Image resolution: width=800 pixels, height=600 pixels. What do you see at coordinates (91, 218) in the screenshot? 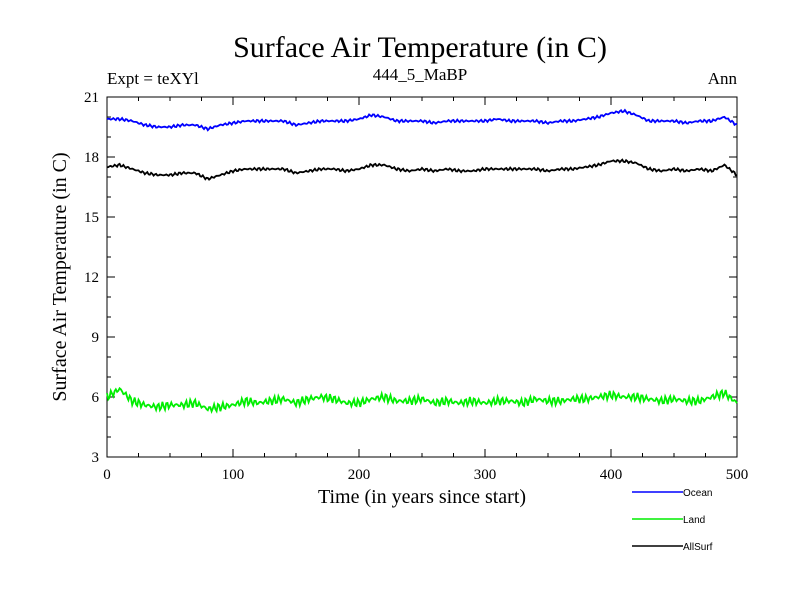
I see `y-tick-label: 15` at bounding box center [91, 218].